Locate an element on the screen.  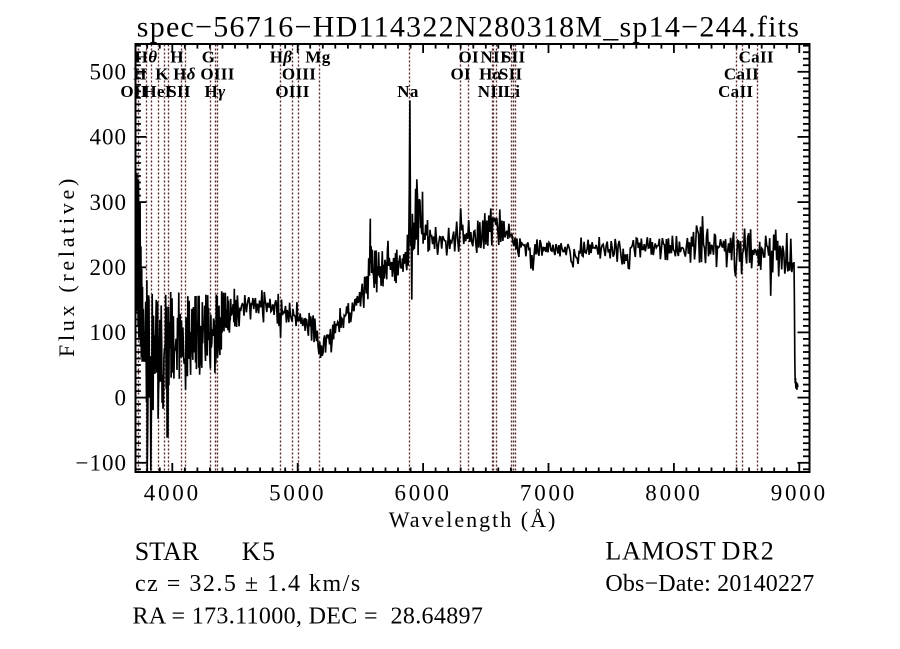
svg-text: OII is located at coordinates (133, 91).